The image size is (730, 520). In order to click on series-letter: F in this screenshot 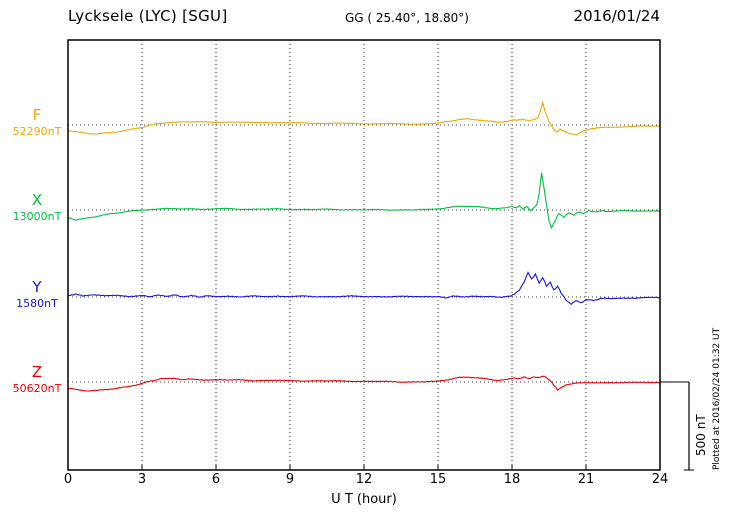, I will do `click(37, 115)`.